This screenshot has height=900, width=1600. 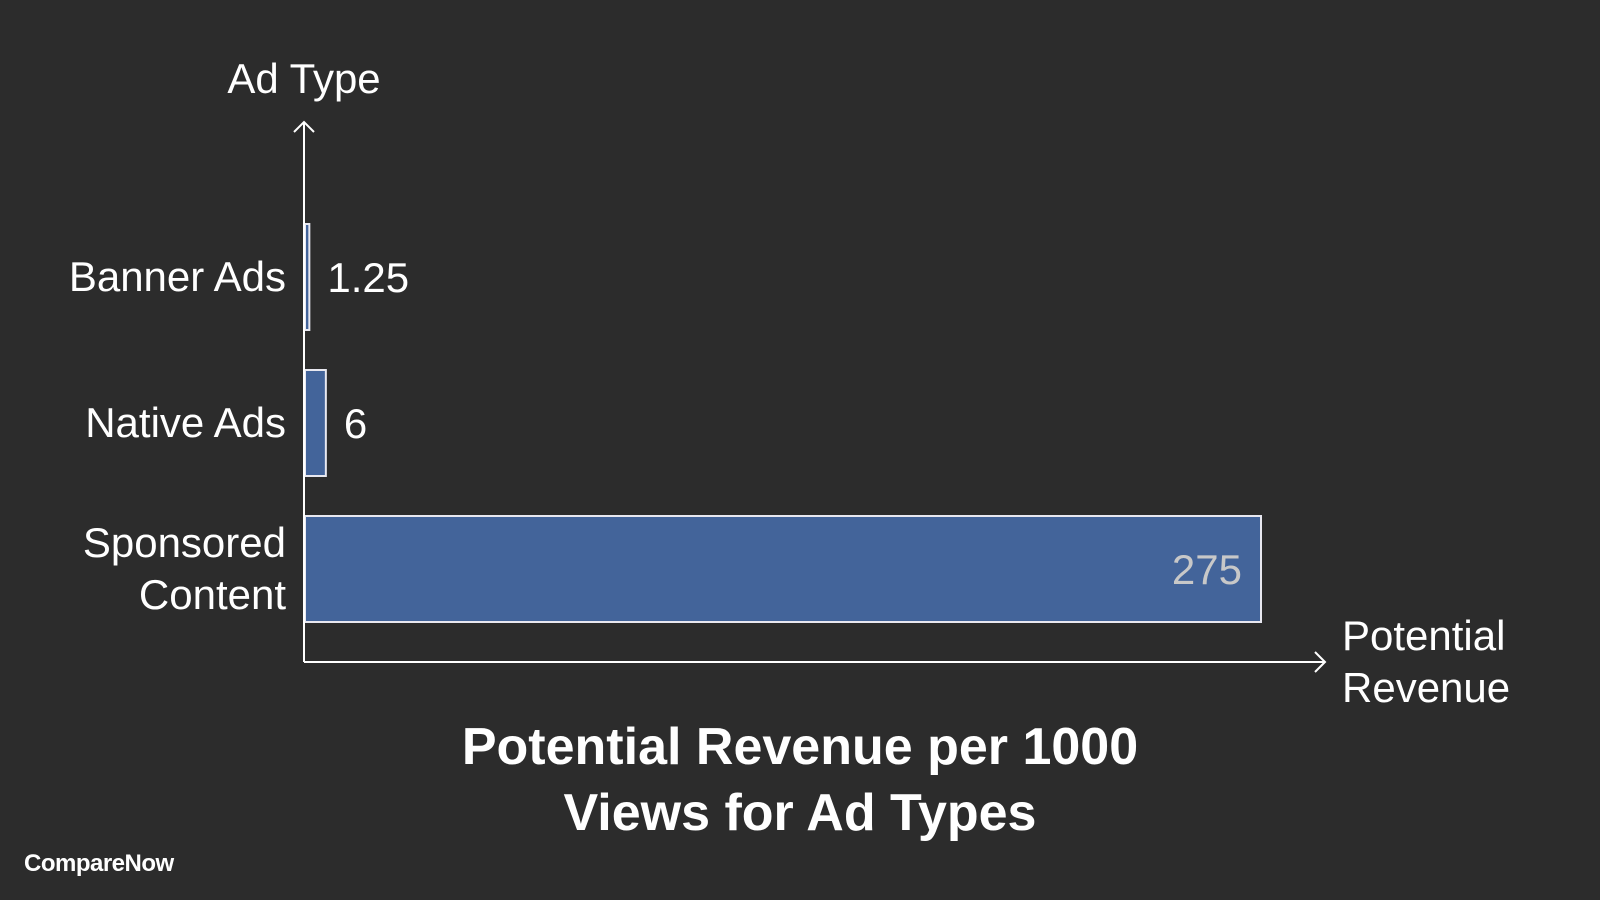 What do you see at coordinates (212, 594) in the screenshot?
I see `category-label-2-line-1: Content` at bounding box center [212, 594].